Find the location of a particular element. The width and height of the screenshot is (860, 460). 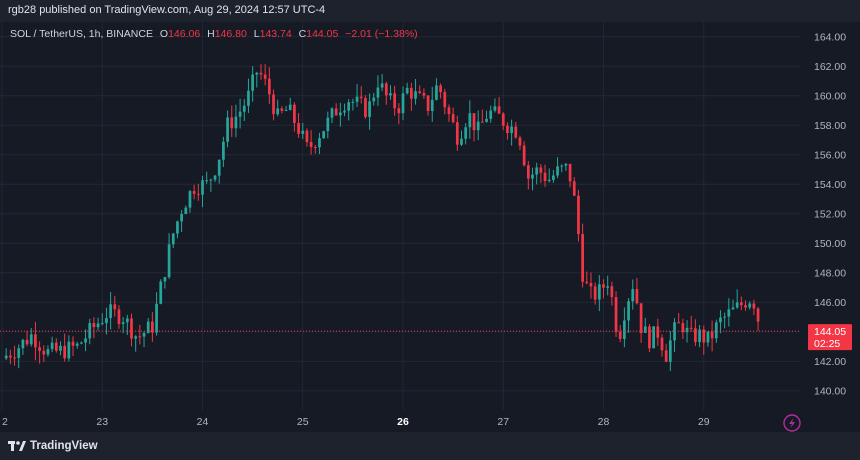

lightning-icon is located at coordinates (792, 423).